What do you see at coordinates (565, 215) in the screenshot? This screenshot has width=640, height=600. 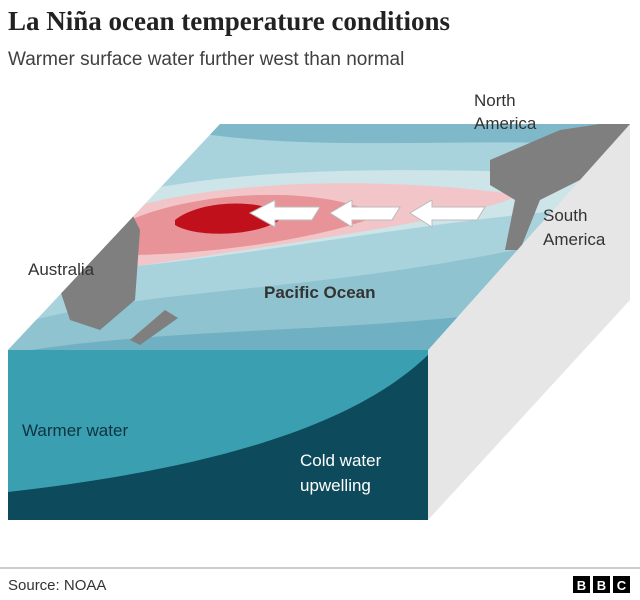 I see `label-south-america: South` at bounding box center [565, 215].